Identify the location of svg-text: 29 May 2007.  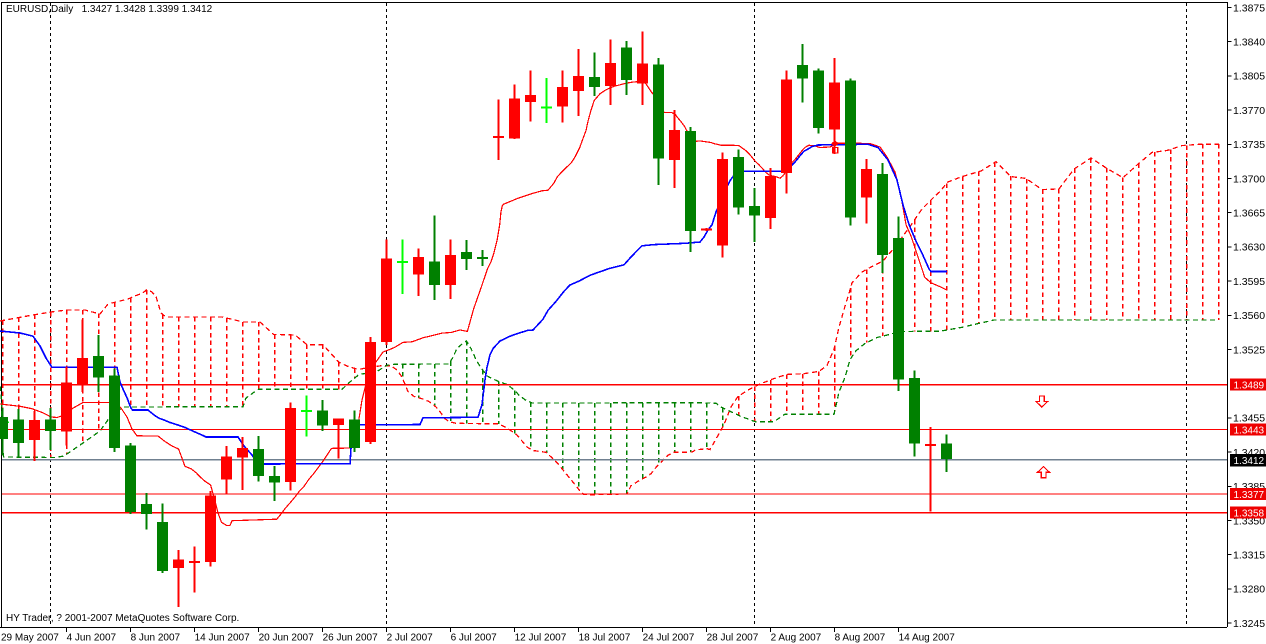
(30, 638).